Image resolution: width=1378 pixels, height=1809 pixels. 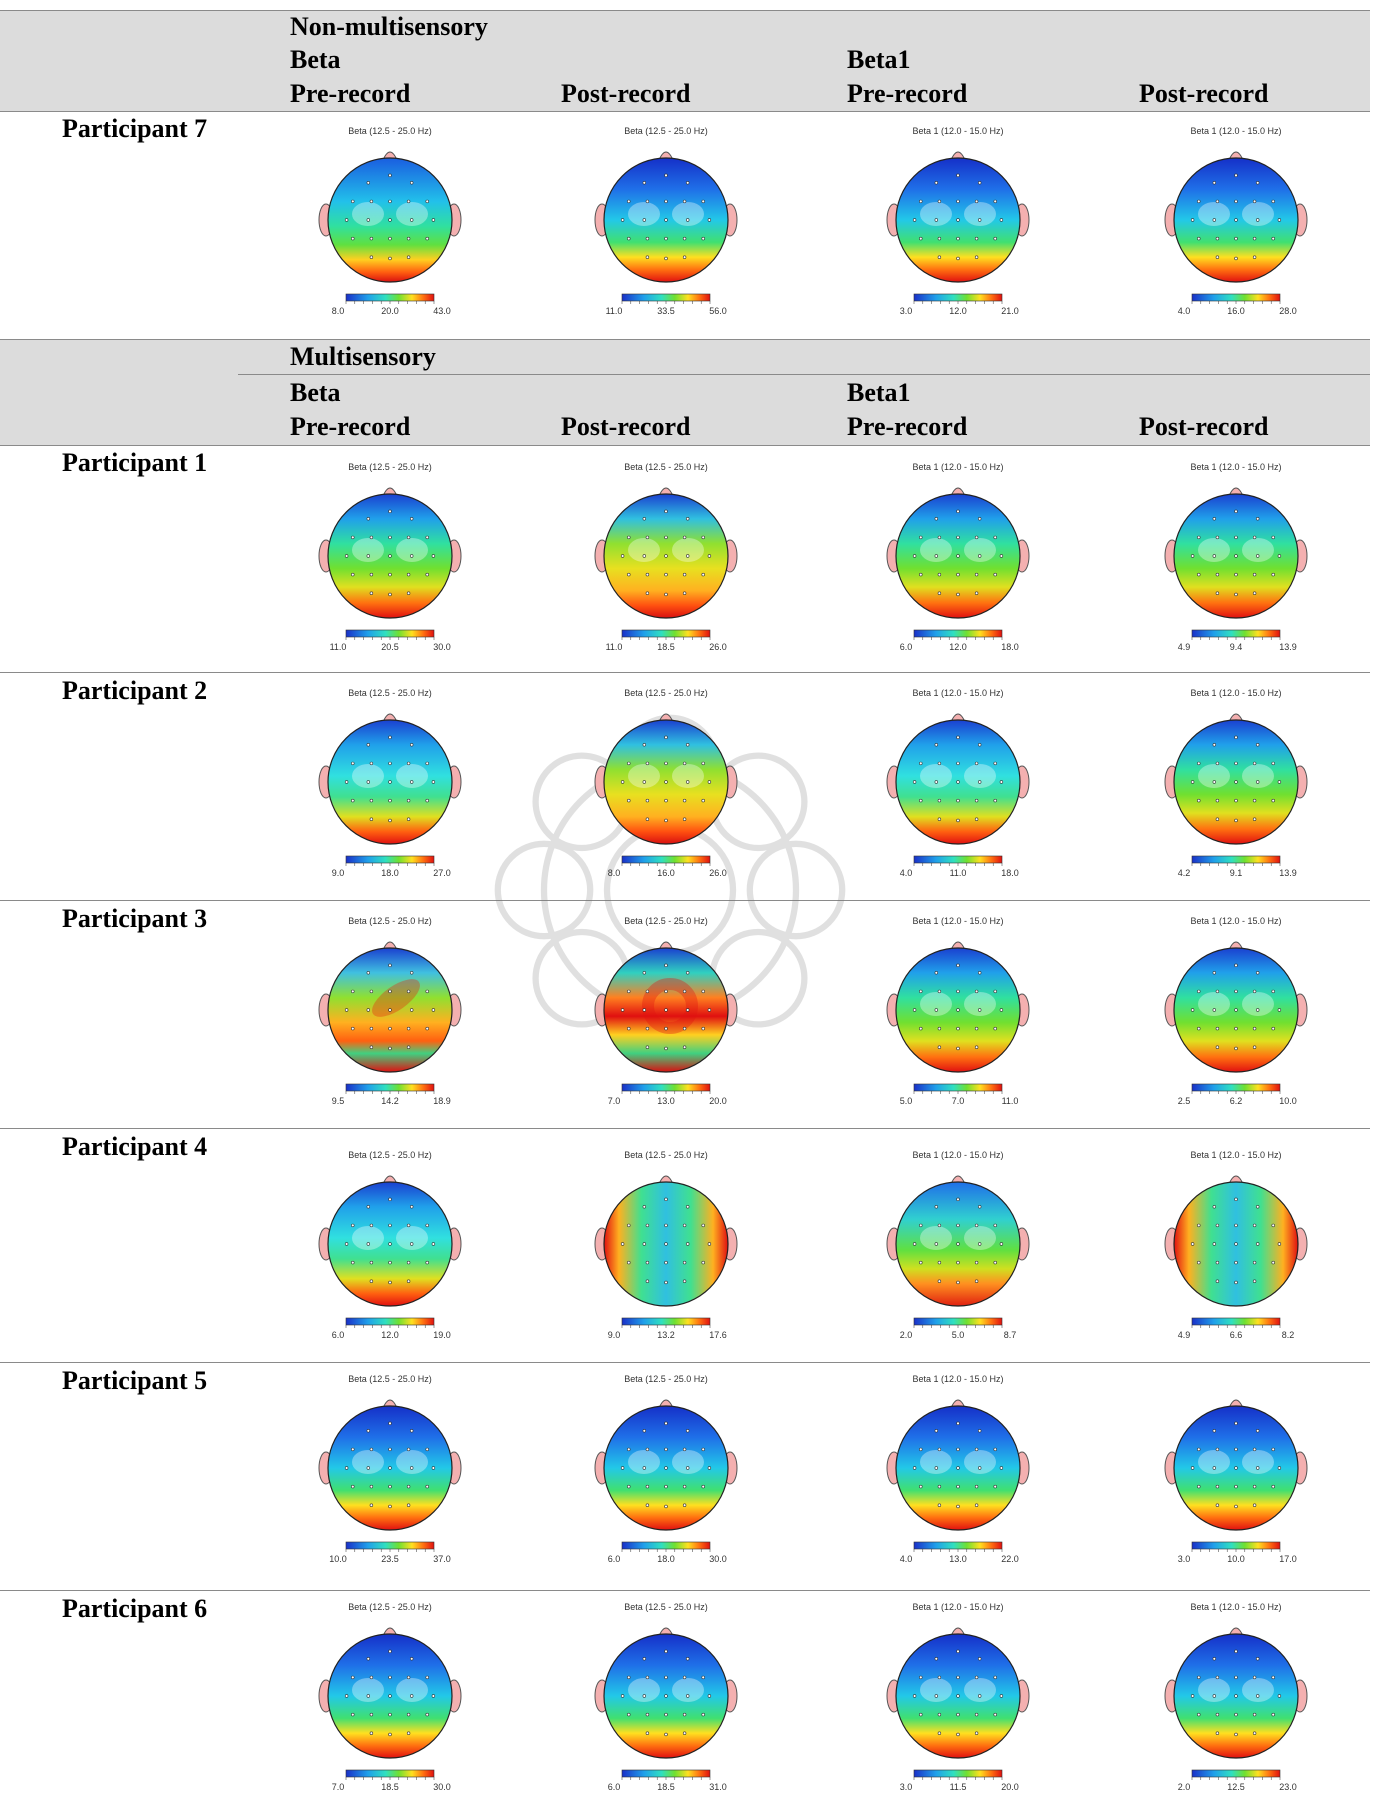 What do you see at coordinates (666, 1335) in the screenshot?
I see `color-scale-tick-label: 13.2` at bounding box center [666, 1335].